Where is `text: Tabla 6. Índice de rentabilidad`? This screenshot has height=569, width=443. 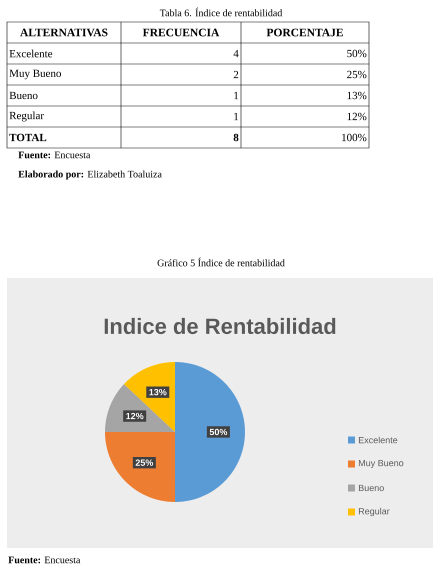
text: Tabla 6. Índice de rentabilidad is located at coordinates (221, 12).